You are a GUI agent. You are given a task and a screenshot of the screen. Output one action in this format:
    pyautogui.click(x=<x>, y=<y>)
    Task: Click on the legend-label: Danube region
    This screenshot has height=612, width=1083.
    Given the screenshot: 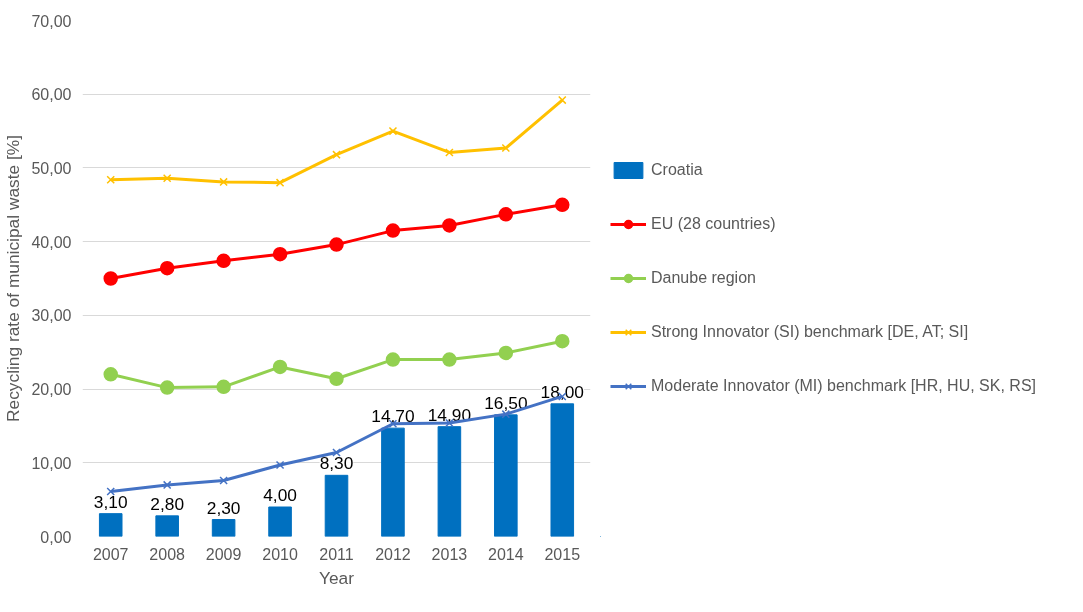 What is the action you would take?
    pyautogui.click(x=703, y=278)
    